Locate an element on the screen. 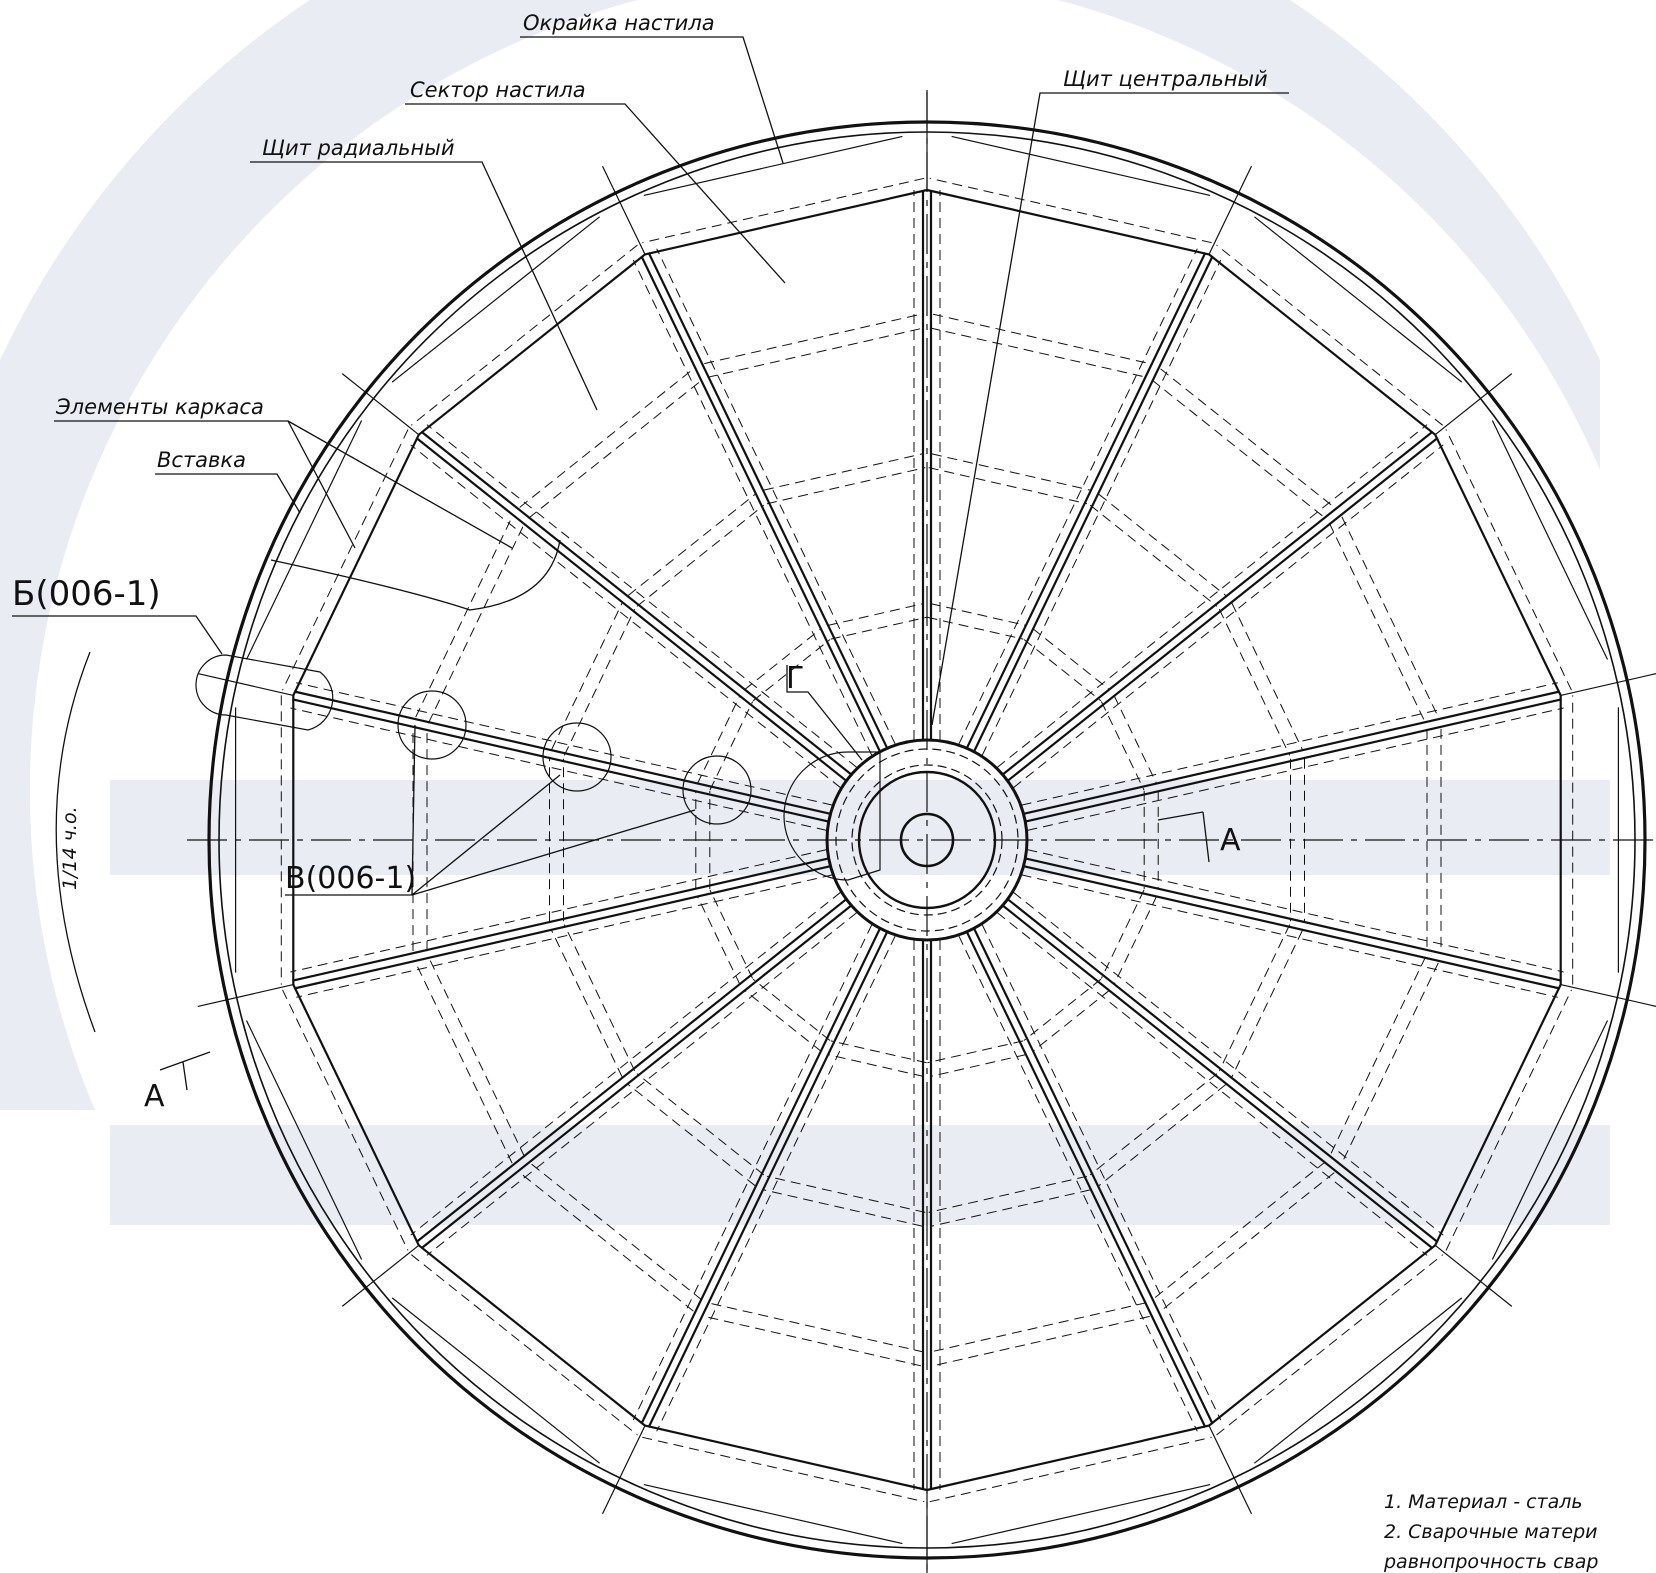  detail-circles is located at coordinates (538, 767).